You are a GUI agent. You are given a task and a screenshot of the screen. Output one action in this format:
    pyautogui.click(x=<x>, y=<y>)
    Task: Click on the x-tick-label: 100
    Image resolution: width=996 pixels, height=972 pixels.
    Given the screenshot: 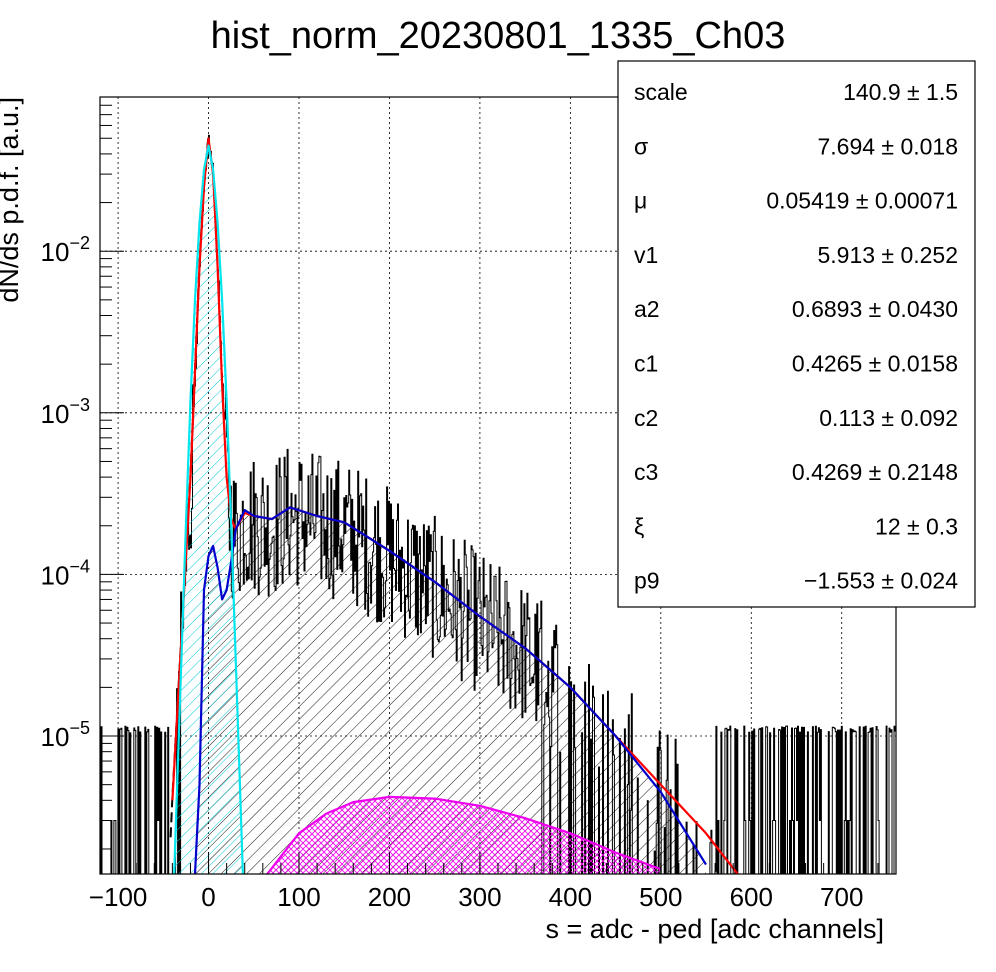 What is the action you would take?
    pyautogui.click(x=298, y=897)
    